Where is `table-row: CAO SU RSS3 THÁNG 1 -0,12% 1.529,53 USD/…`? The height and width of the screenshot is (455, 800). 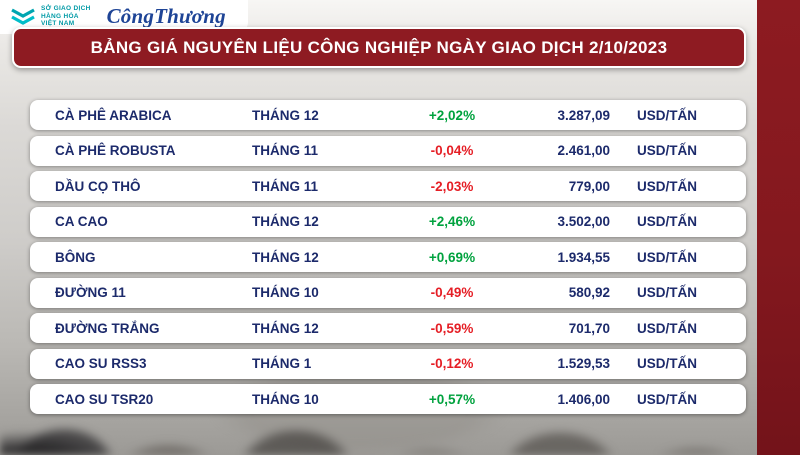 table-row: CAO SU RSS3 THÁNG 1 -0,12% 1.529,53 USD/… is located at coordinates (388, 363).